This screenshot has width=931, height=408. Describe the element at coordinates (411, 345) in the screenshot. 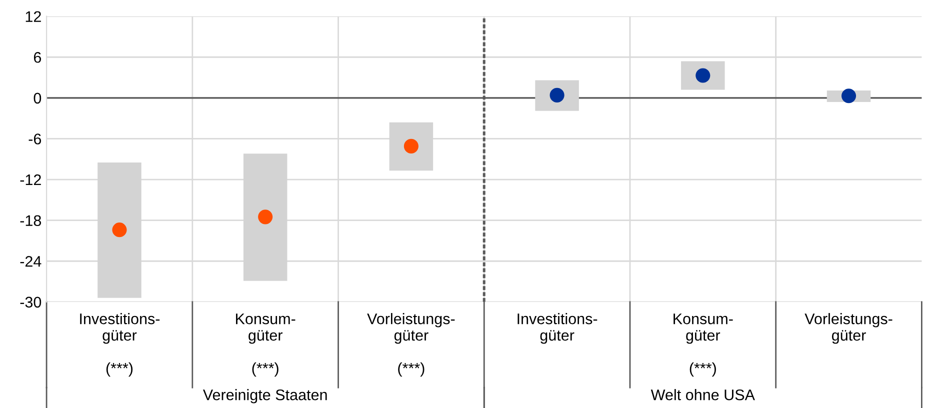

I see `category-label: Vorleistungs- güter (***)` at that location.